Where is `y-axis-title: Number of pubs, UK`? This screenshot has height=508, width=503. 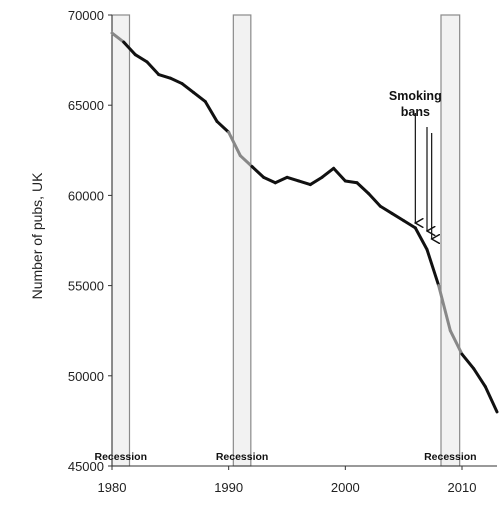 y-axis-title: Number of pubs, UK is located at coordinates (37, 235).